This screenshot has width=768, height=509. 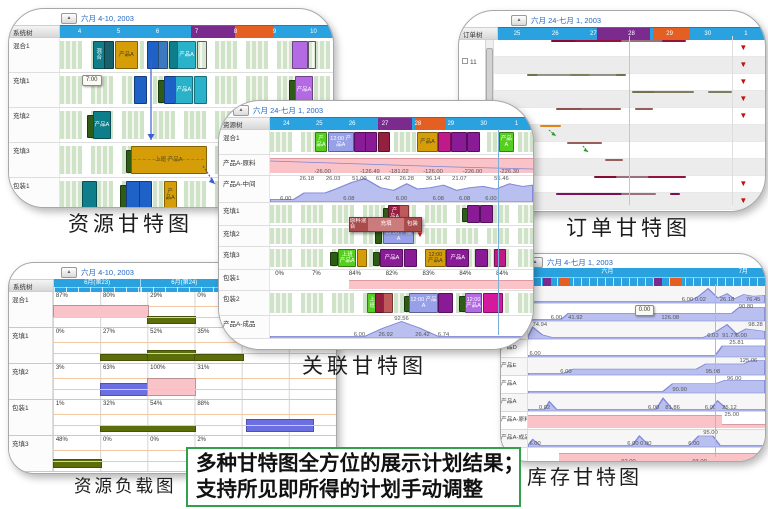 What do you see at coordinates (194, 417) in the screenshot?
I see `load-grid-lane: 1% 32% 54% 88%` at bounding box center [194, 417].